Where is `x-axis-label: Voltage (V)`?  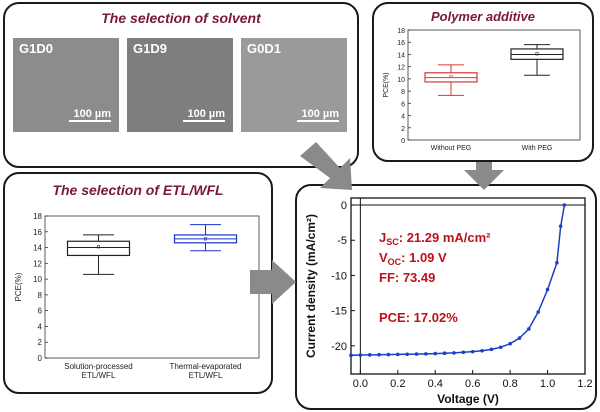
x-axis-label: Voltage (V) is located at coordinates (468, 399).